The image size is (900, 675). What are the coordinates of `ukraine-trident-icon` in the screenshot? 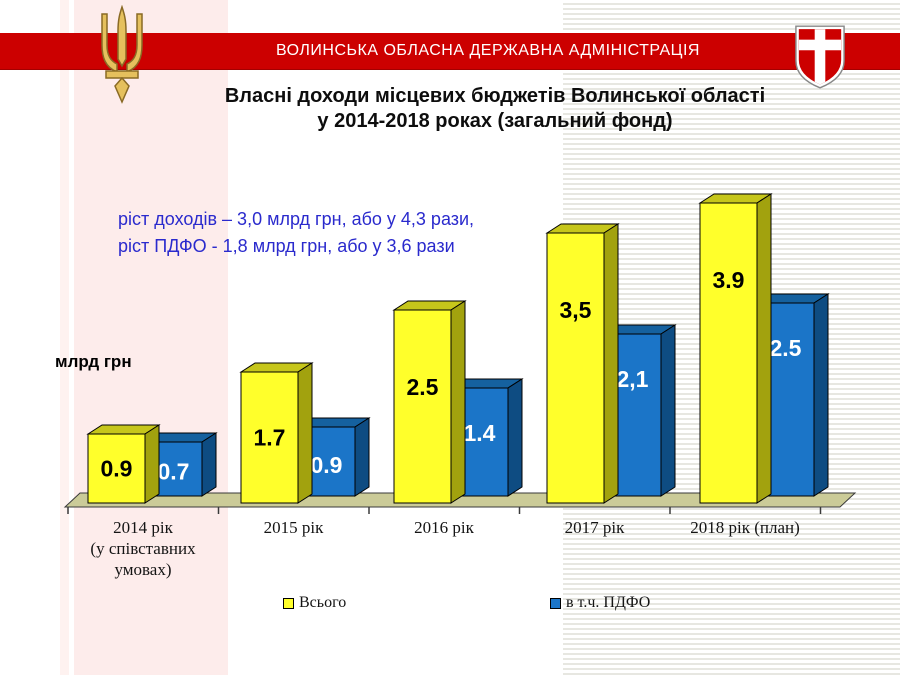 It's located at (122, 54).